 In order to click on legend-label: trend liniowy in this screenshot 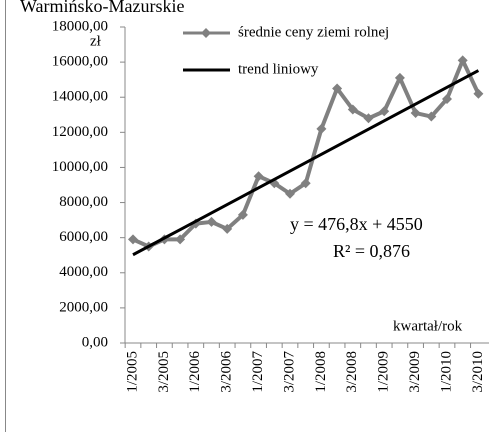, I will do `click(278, 69)`.